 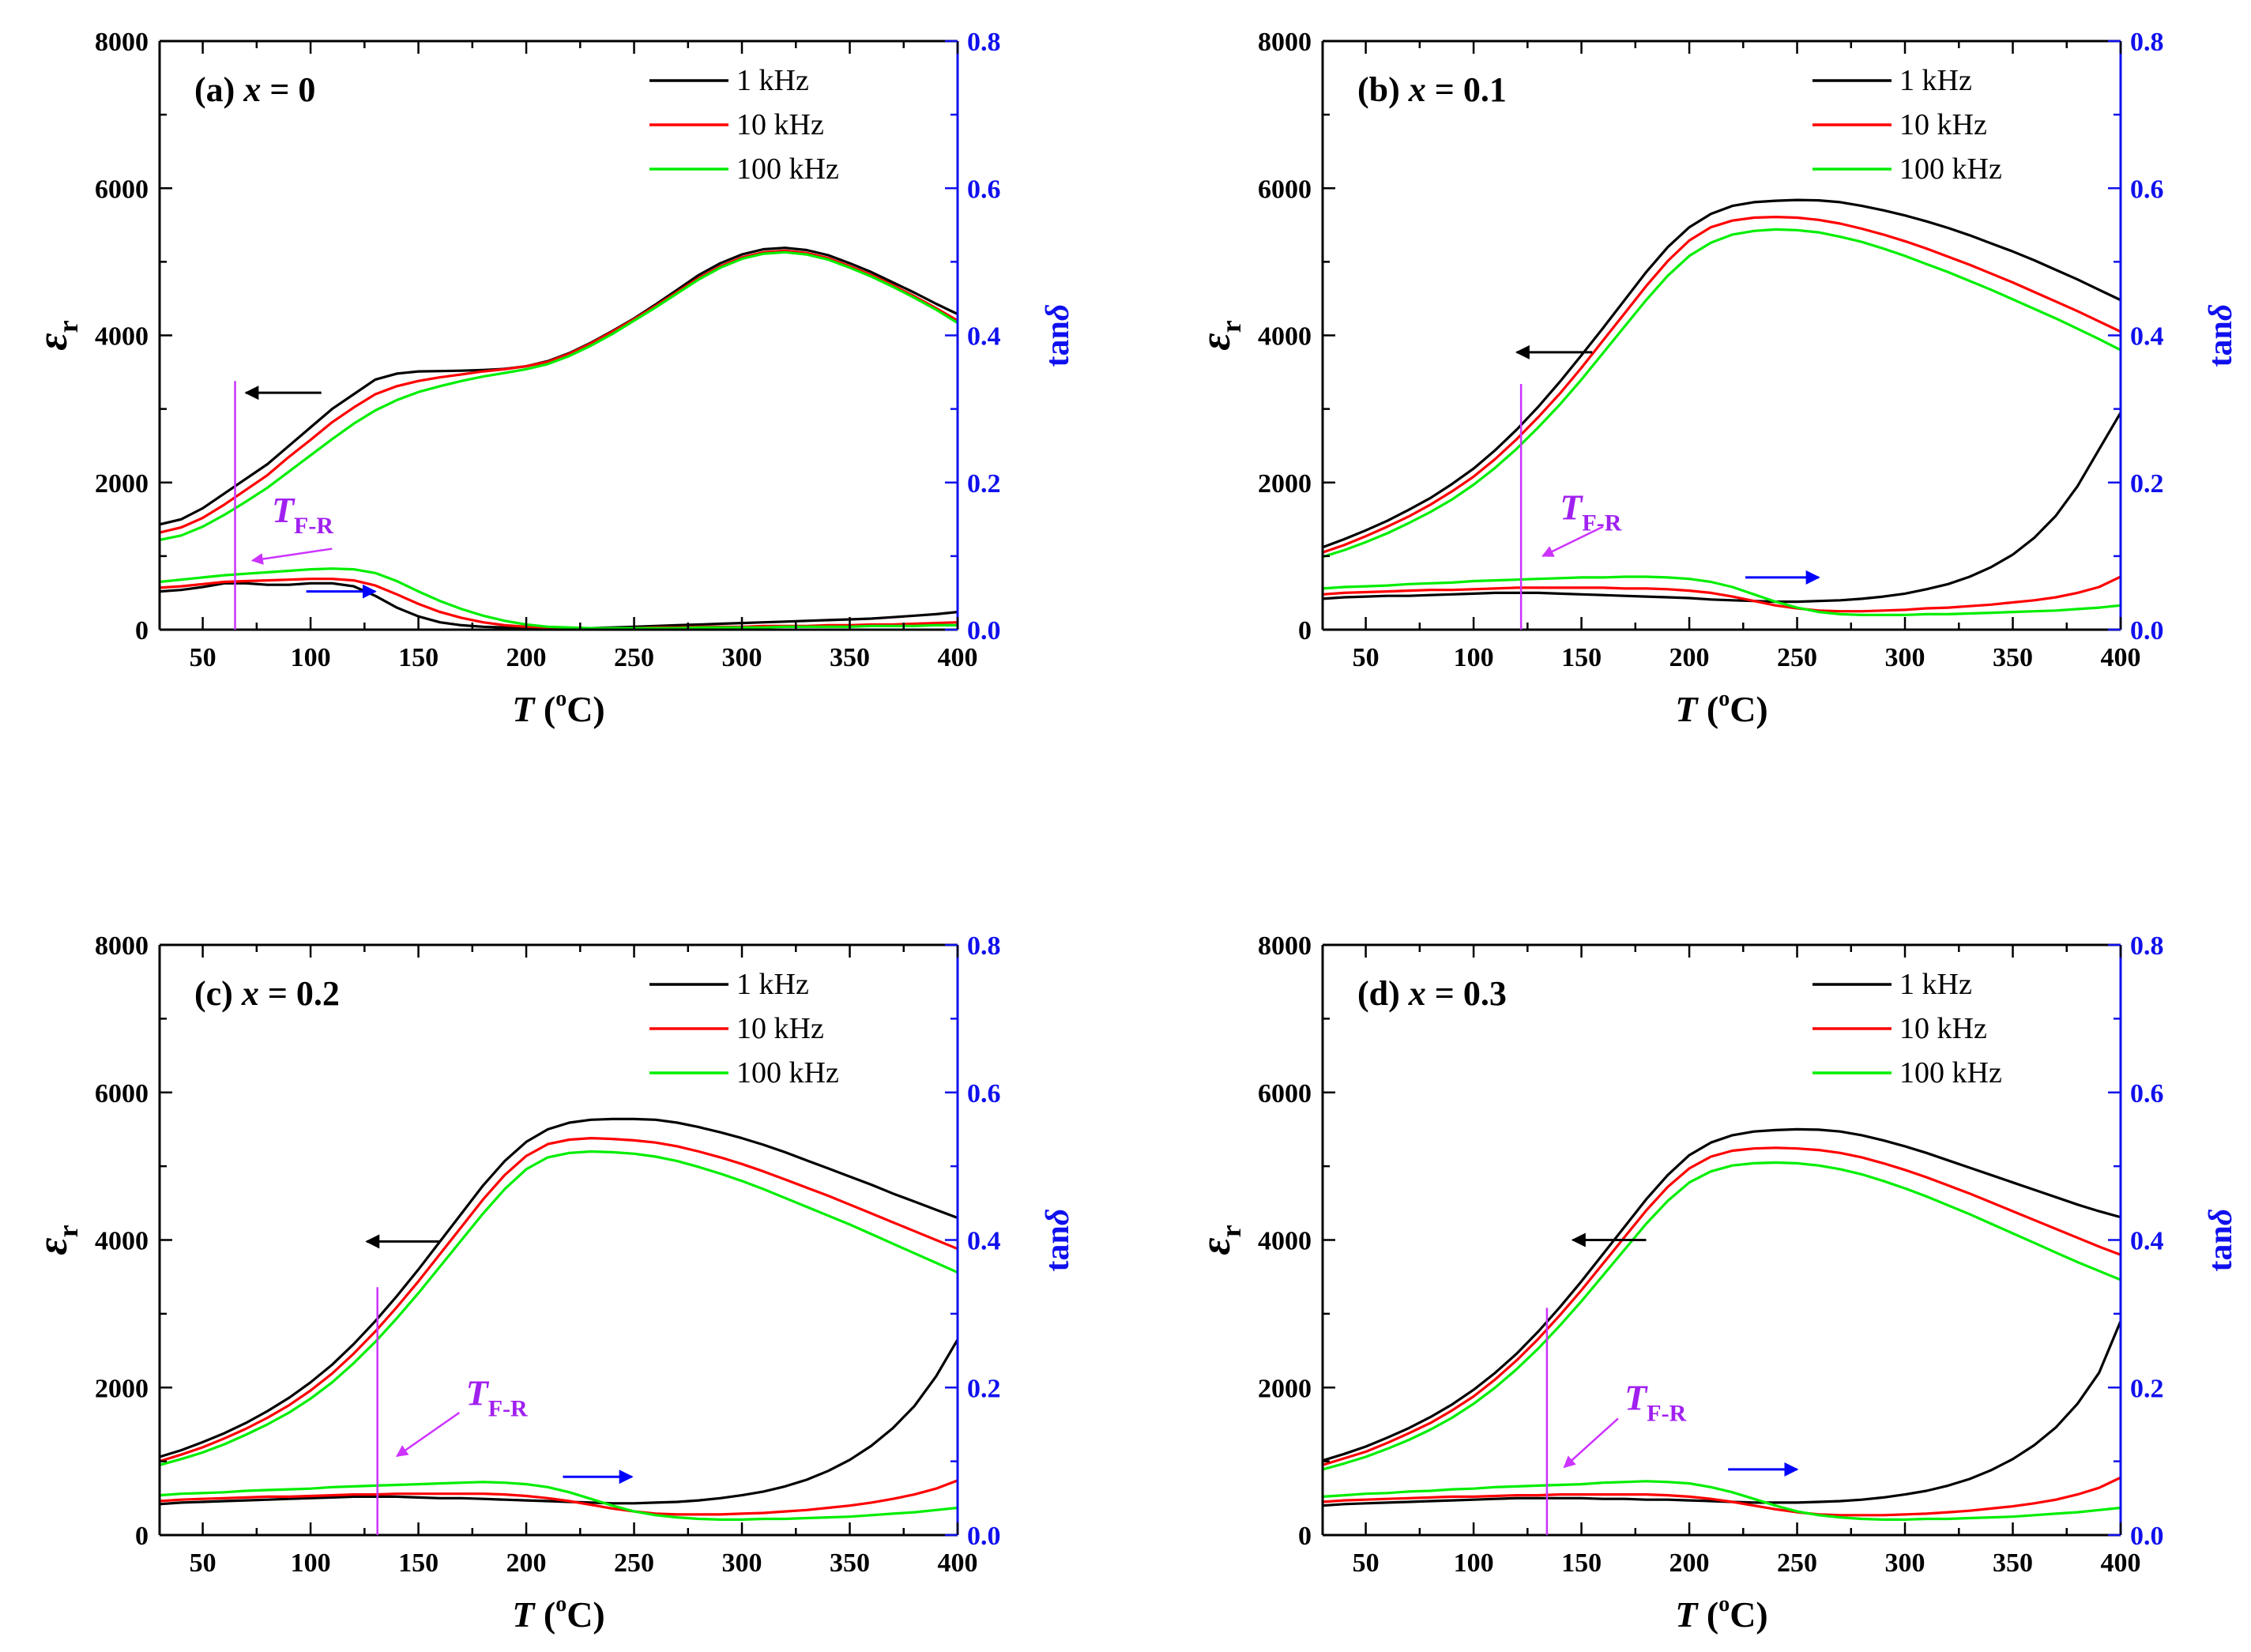 I want to click on x-tick-label: 200, so click(x=1689, y=1563).